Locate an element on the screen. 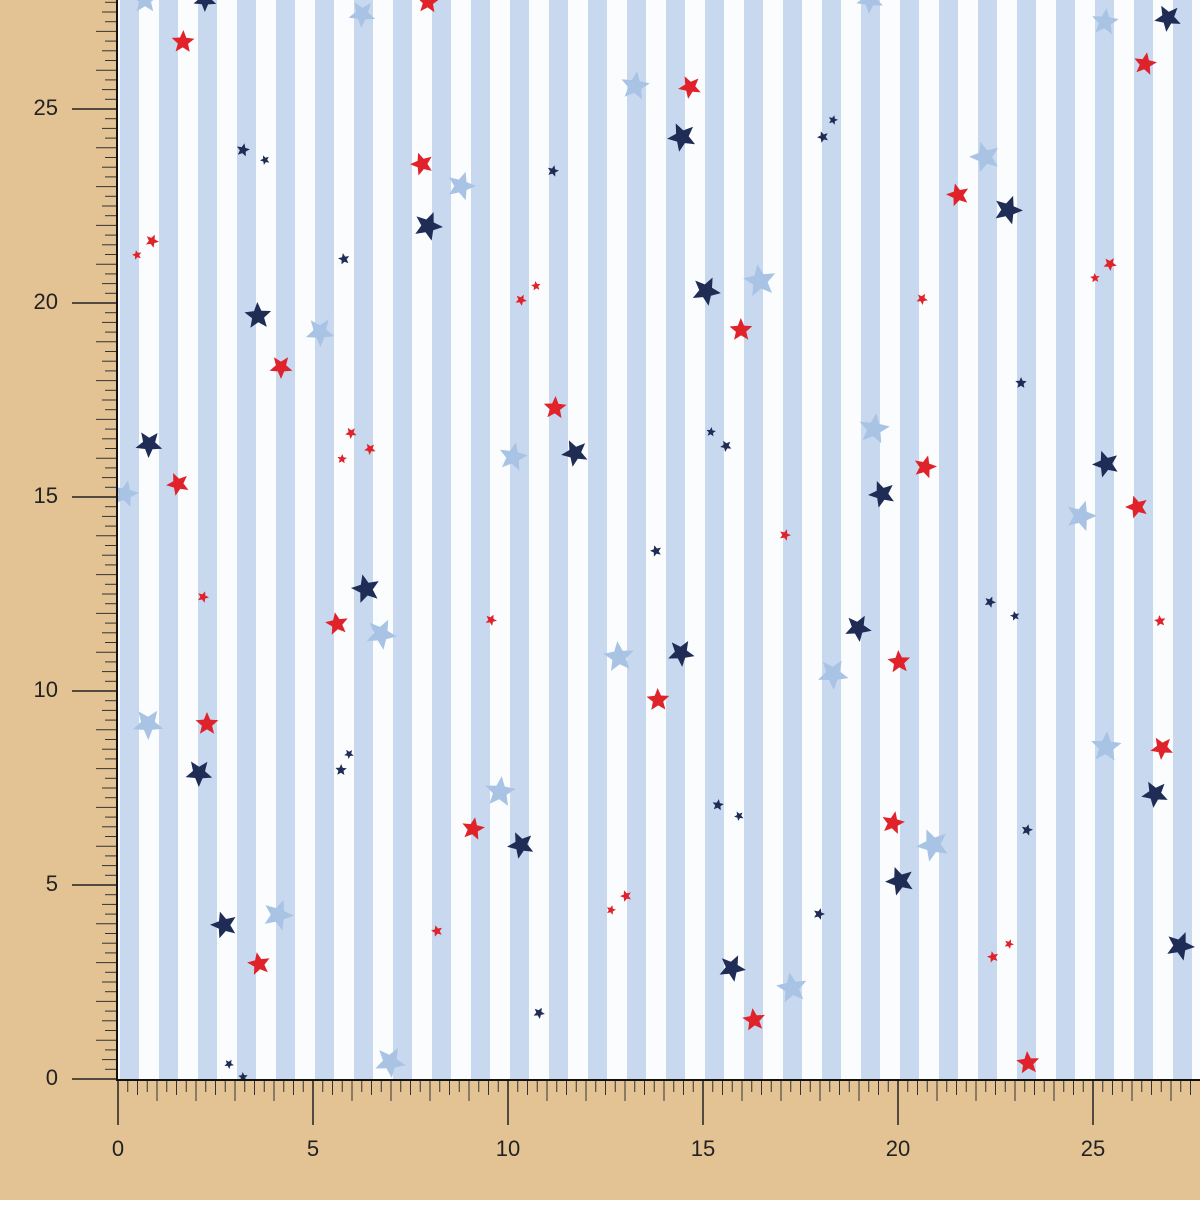 This screenshot has width=1200, height=1205. ruler-label: 10 is located at coordinates (508, 1148).